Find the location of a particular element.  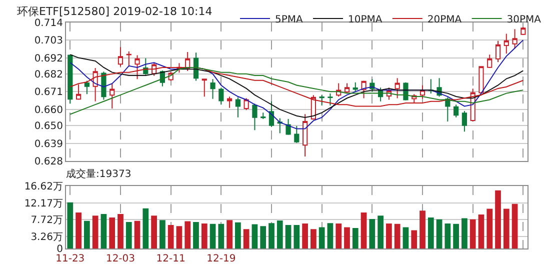

y-tick-label: 0.671 is located at coordinates (48, 92).